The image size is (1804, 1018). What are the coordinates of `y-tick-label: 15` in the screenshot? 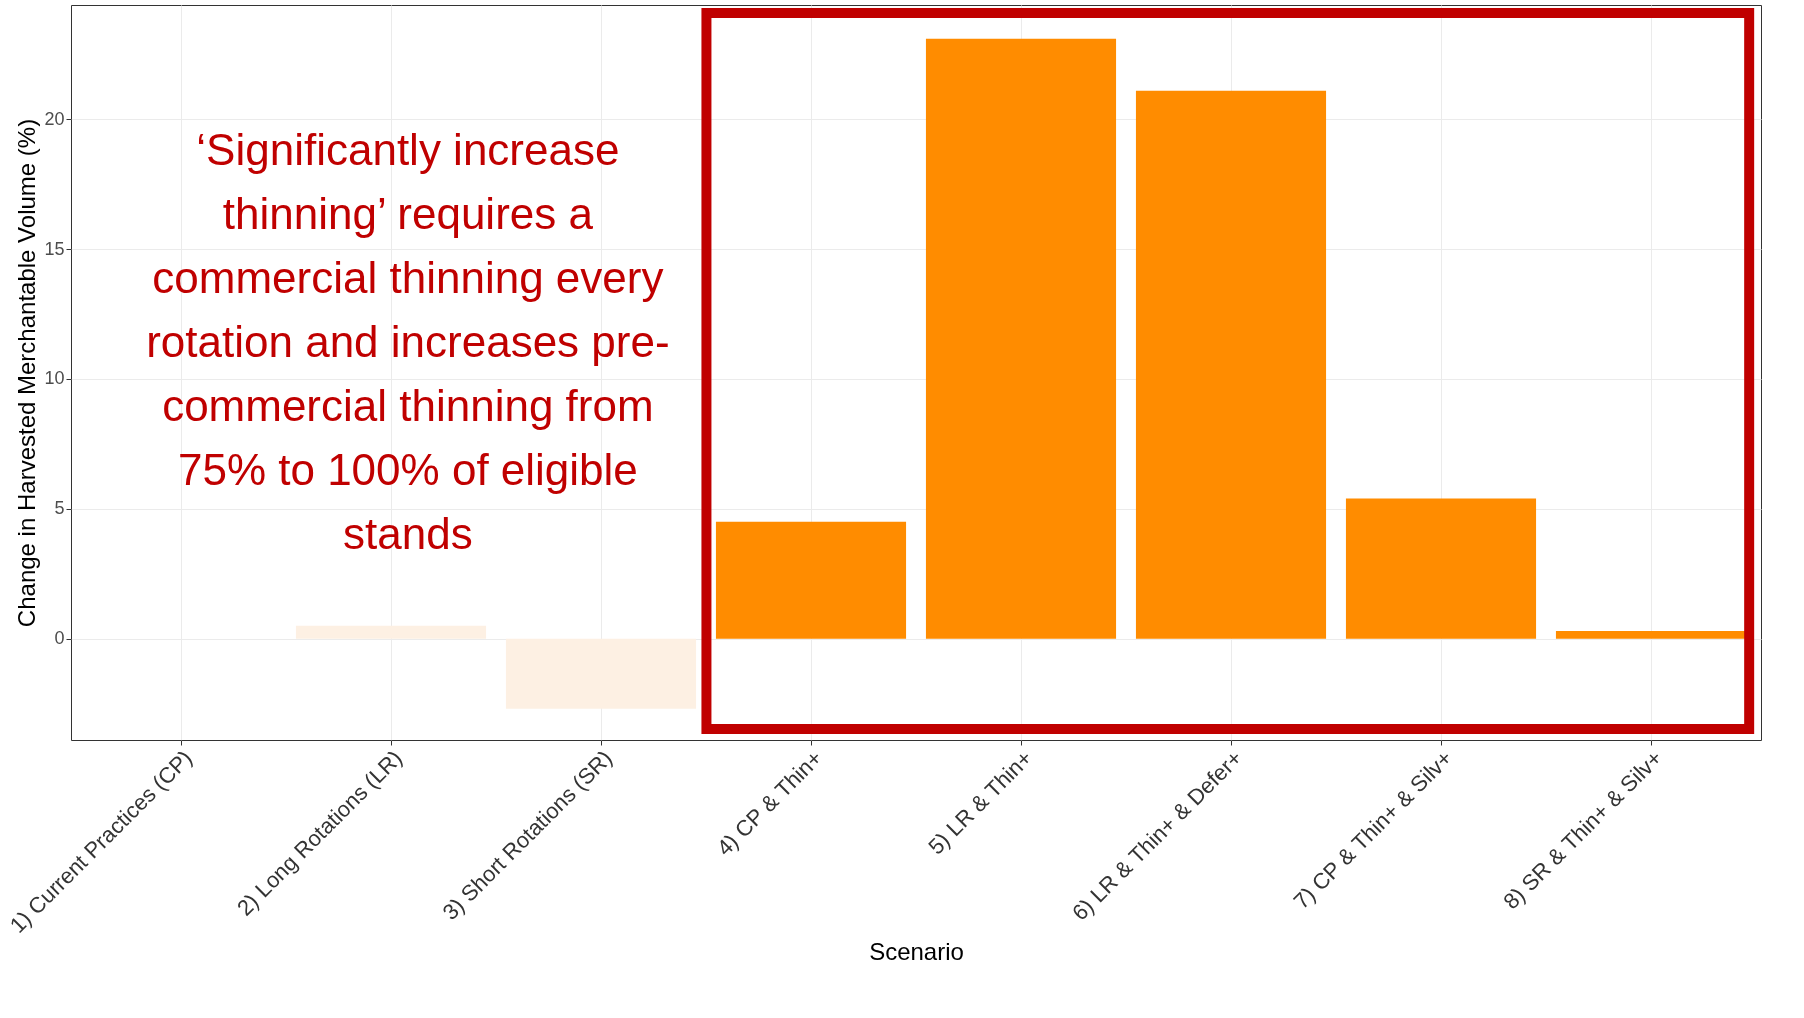 It's located at (54, 248).